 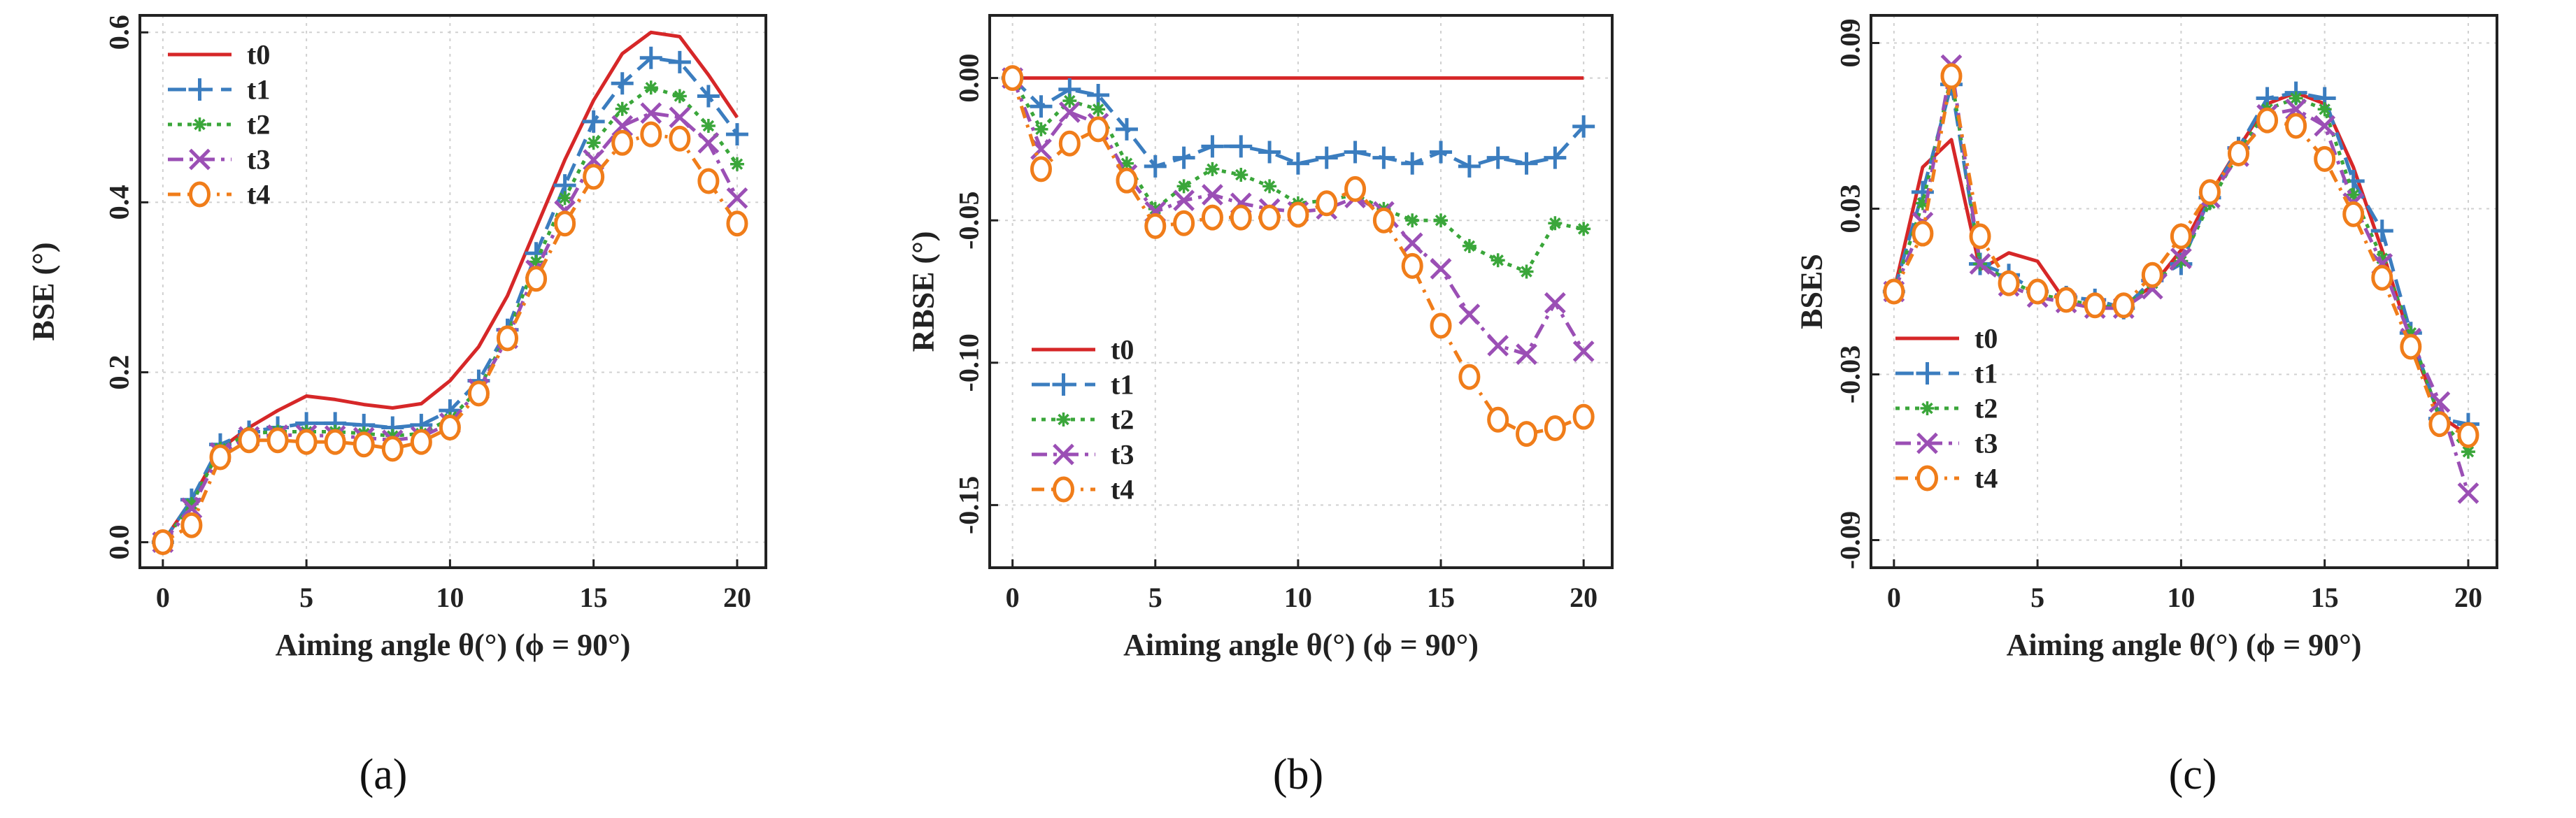 I want to click on y-tick-label: 0.09, so click(x=1850, y=43).